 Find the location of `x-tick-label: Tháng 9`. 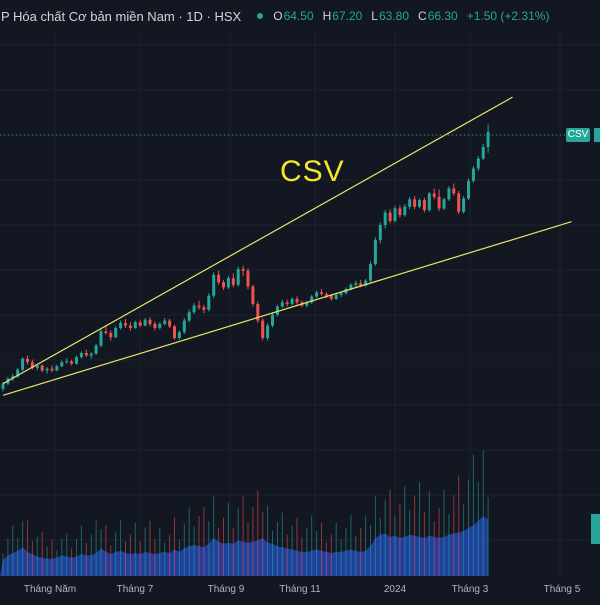

x-tick-label: Tháng 9 is located at coordinates (226, 589).